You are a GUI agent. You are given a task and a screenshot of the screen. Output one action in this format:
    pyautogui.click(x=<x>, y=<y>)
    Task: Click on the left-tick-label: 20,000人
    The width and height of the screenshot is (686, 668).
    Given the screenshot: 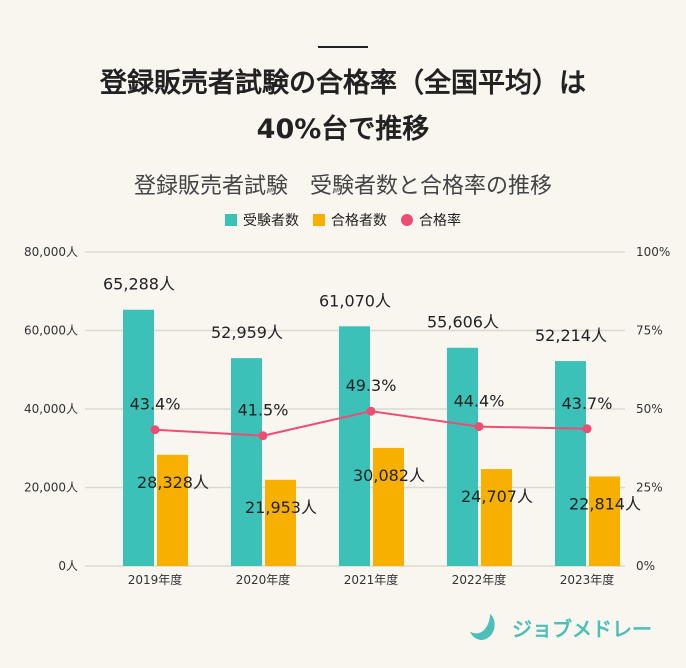 What is the action you would take?
    pyautogui.click(x=51, y=488)
    